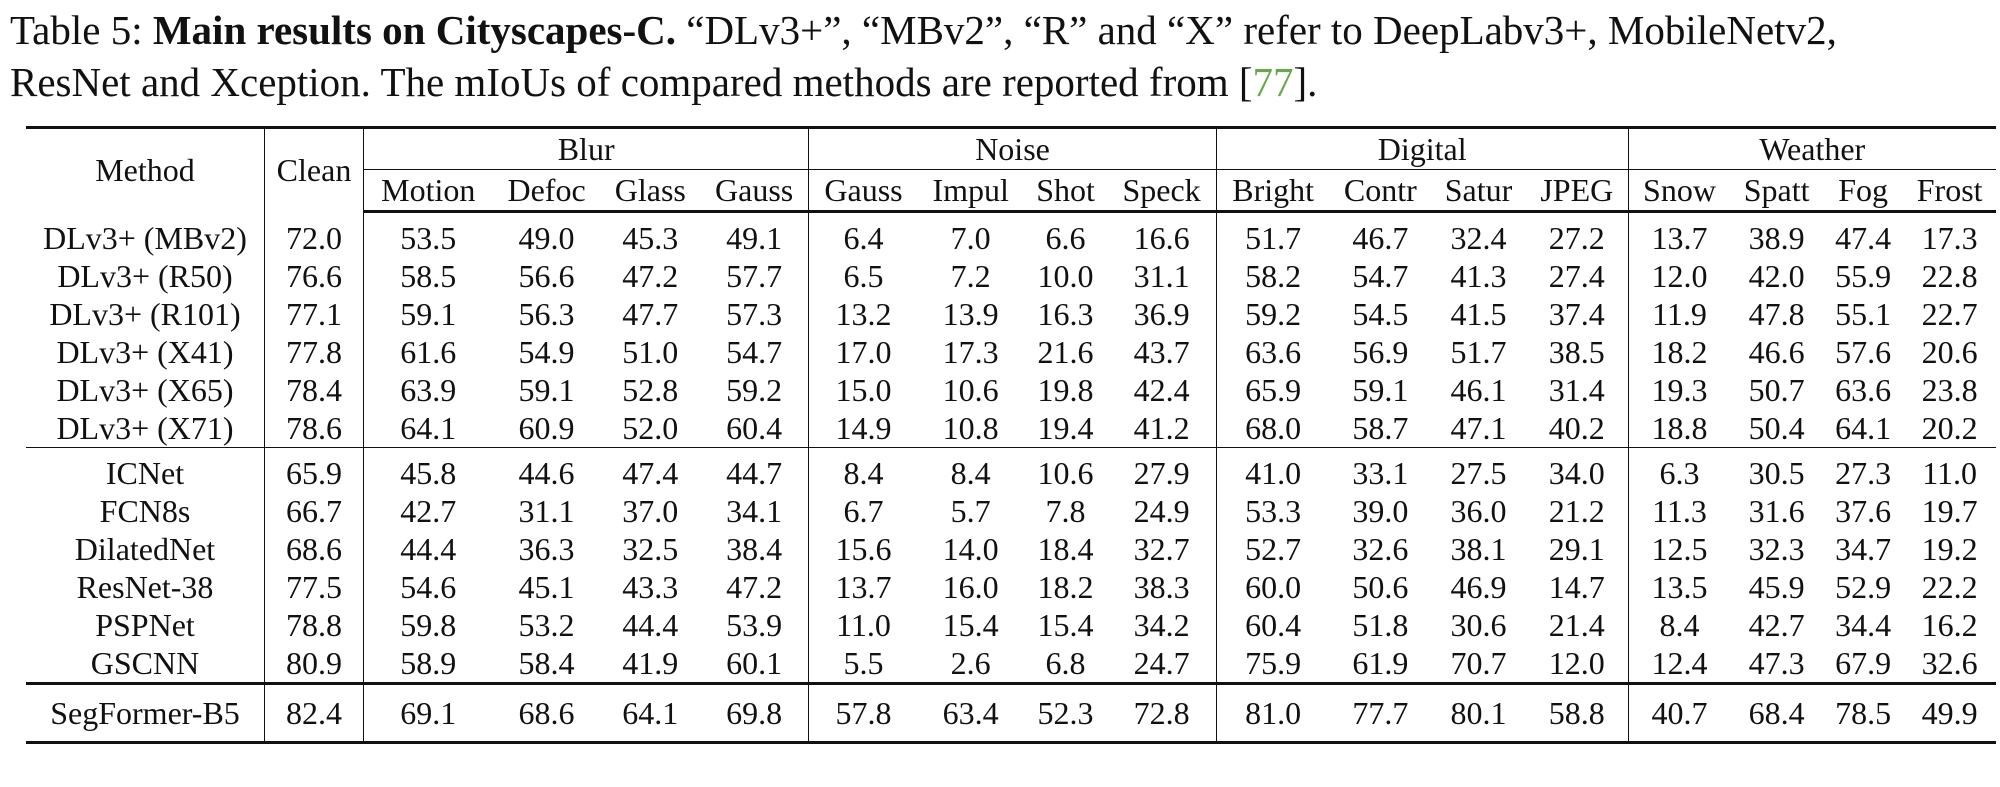  What do you see at coordinates (1272, 511) in the screenshot?
I see `value-cell: 53.3` at bounding box center [1272, 511].